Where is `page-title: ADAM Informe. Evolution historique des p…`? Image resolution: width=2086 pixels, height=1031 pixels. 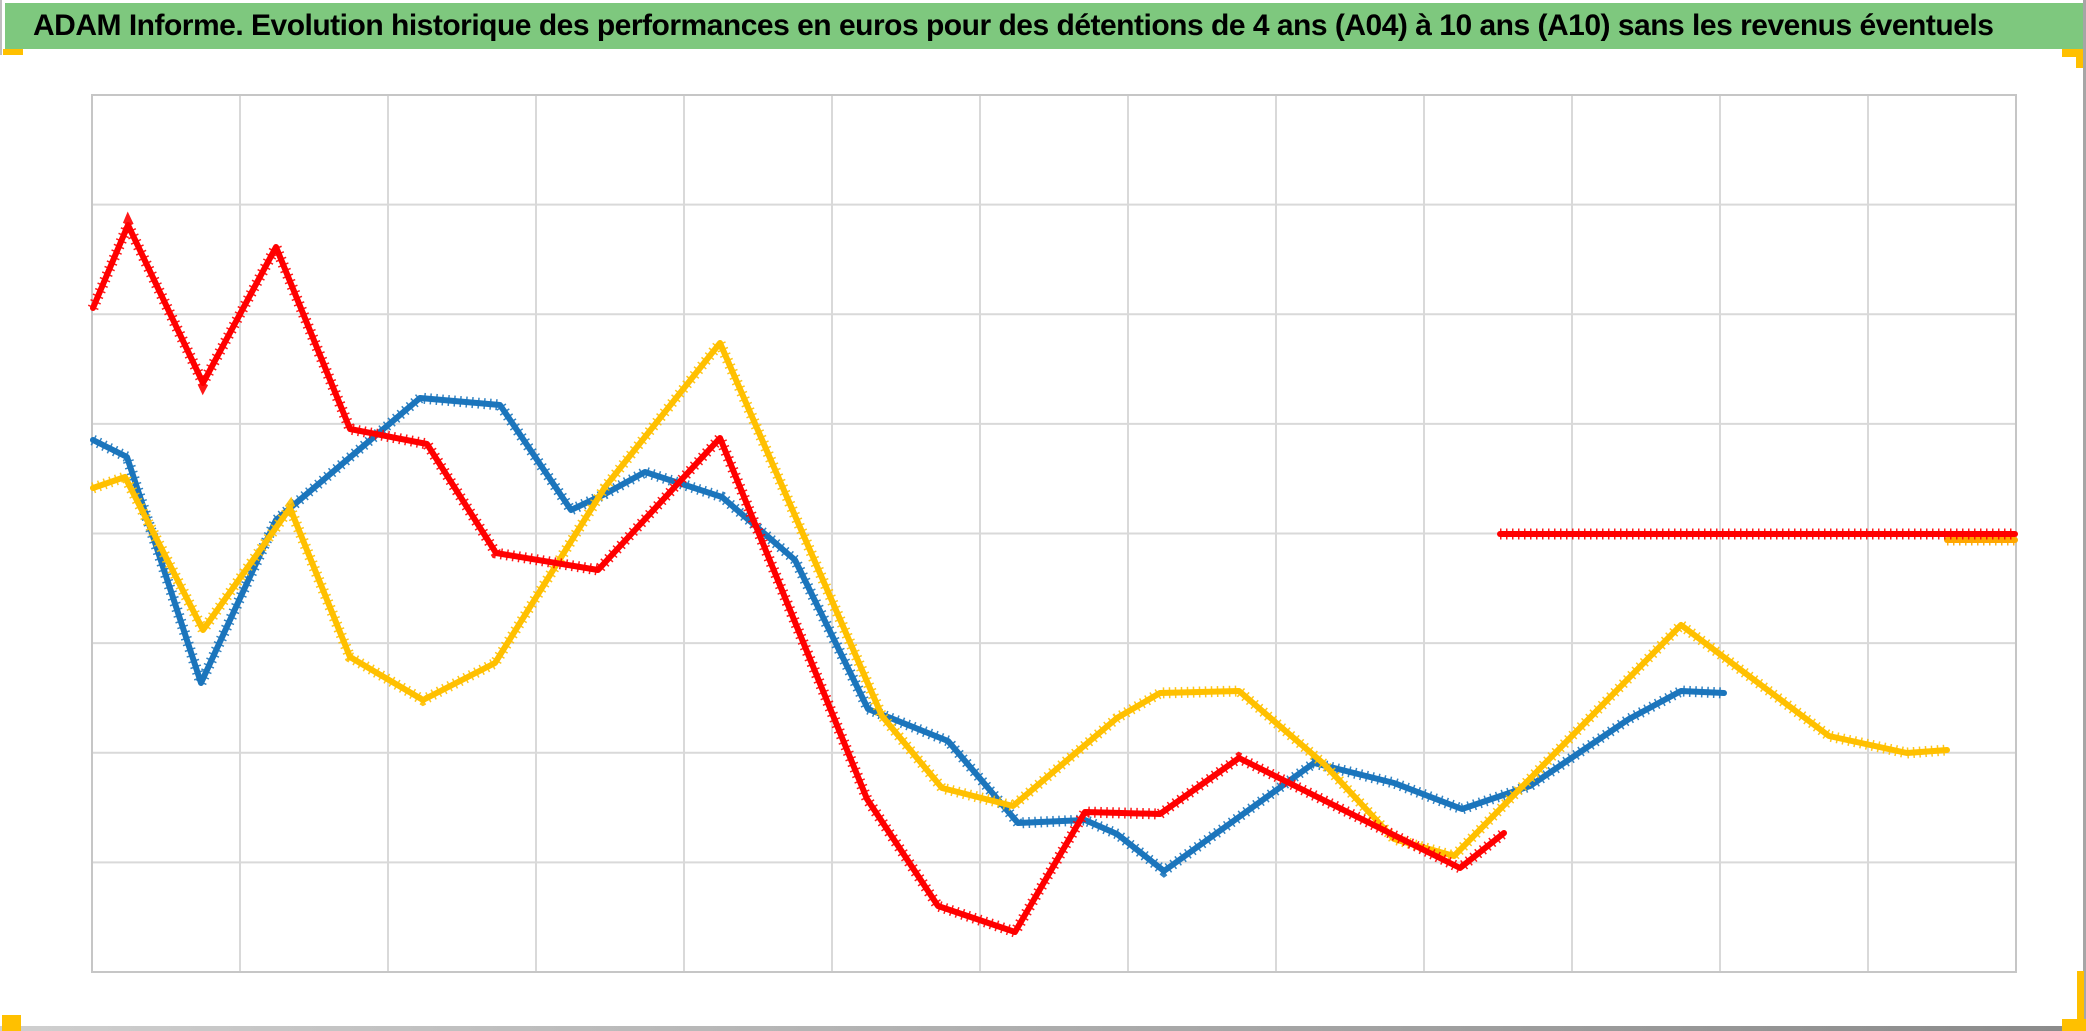
page-title: ADAM Informe. Evolution historique des p… is located at coordinates (1013, 25).